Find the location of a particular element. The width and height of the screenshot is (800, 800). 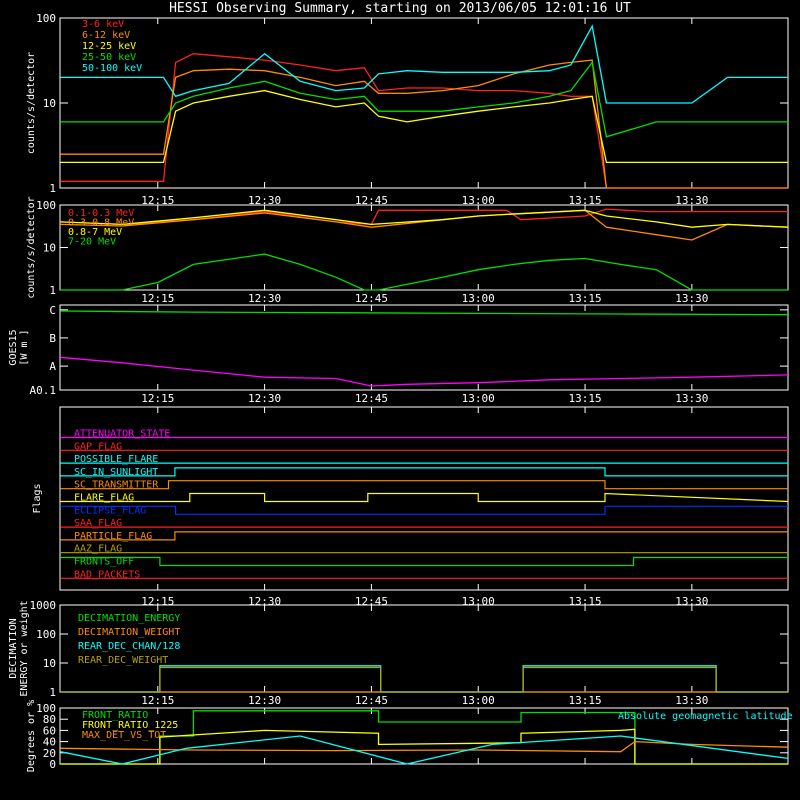

x-tick-label-dec-2: 12:45 is located at coordinates (371, 700).